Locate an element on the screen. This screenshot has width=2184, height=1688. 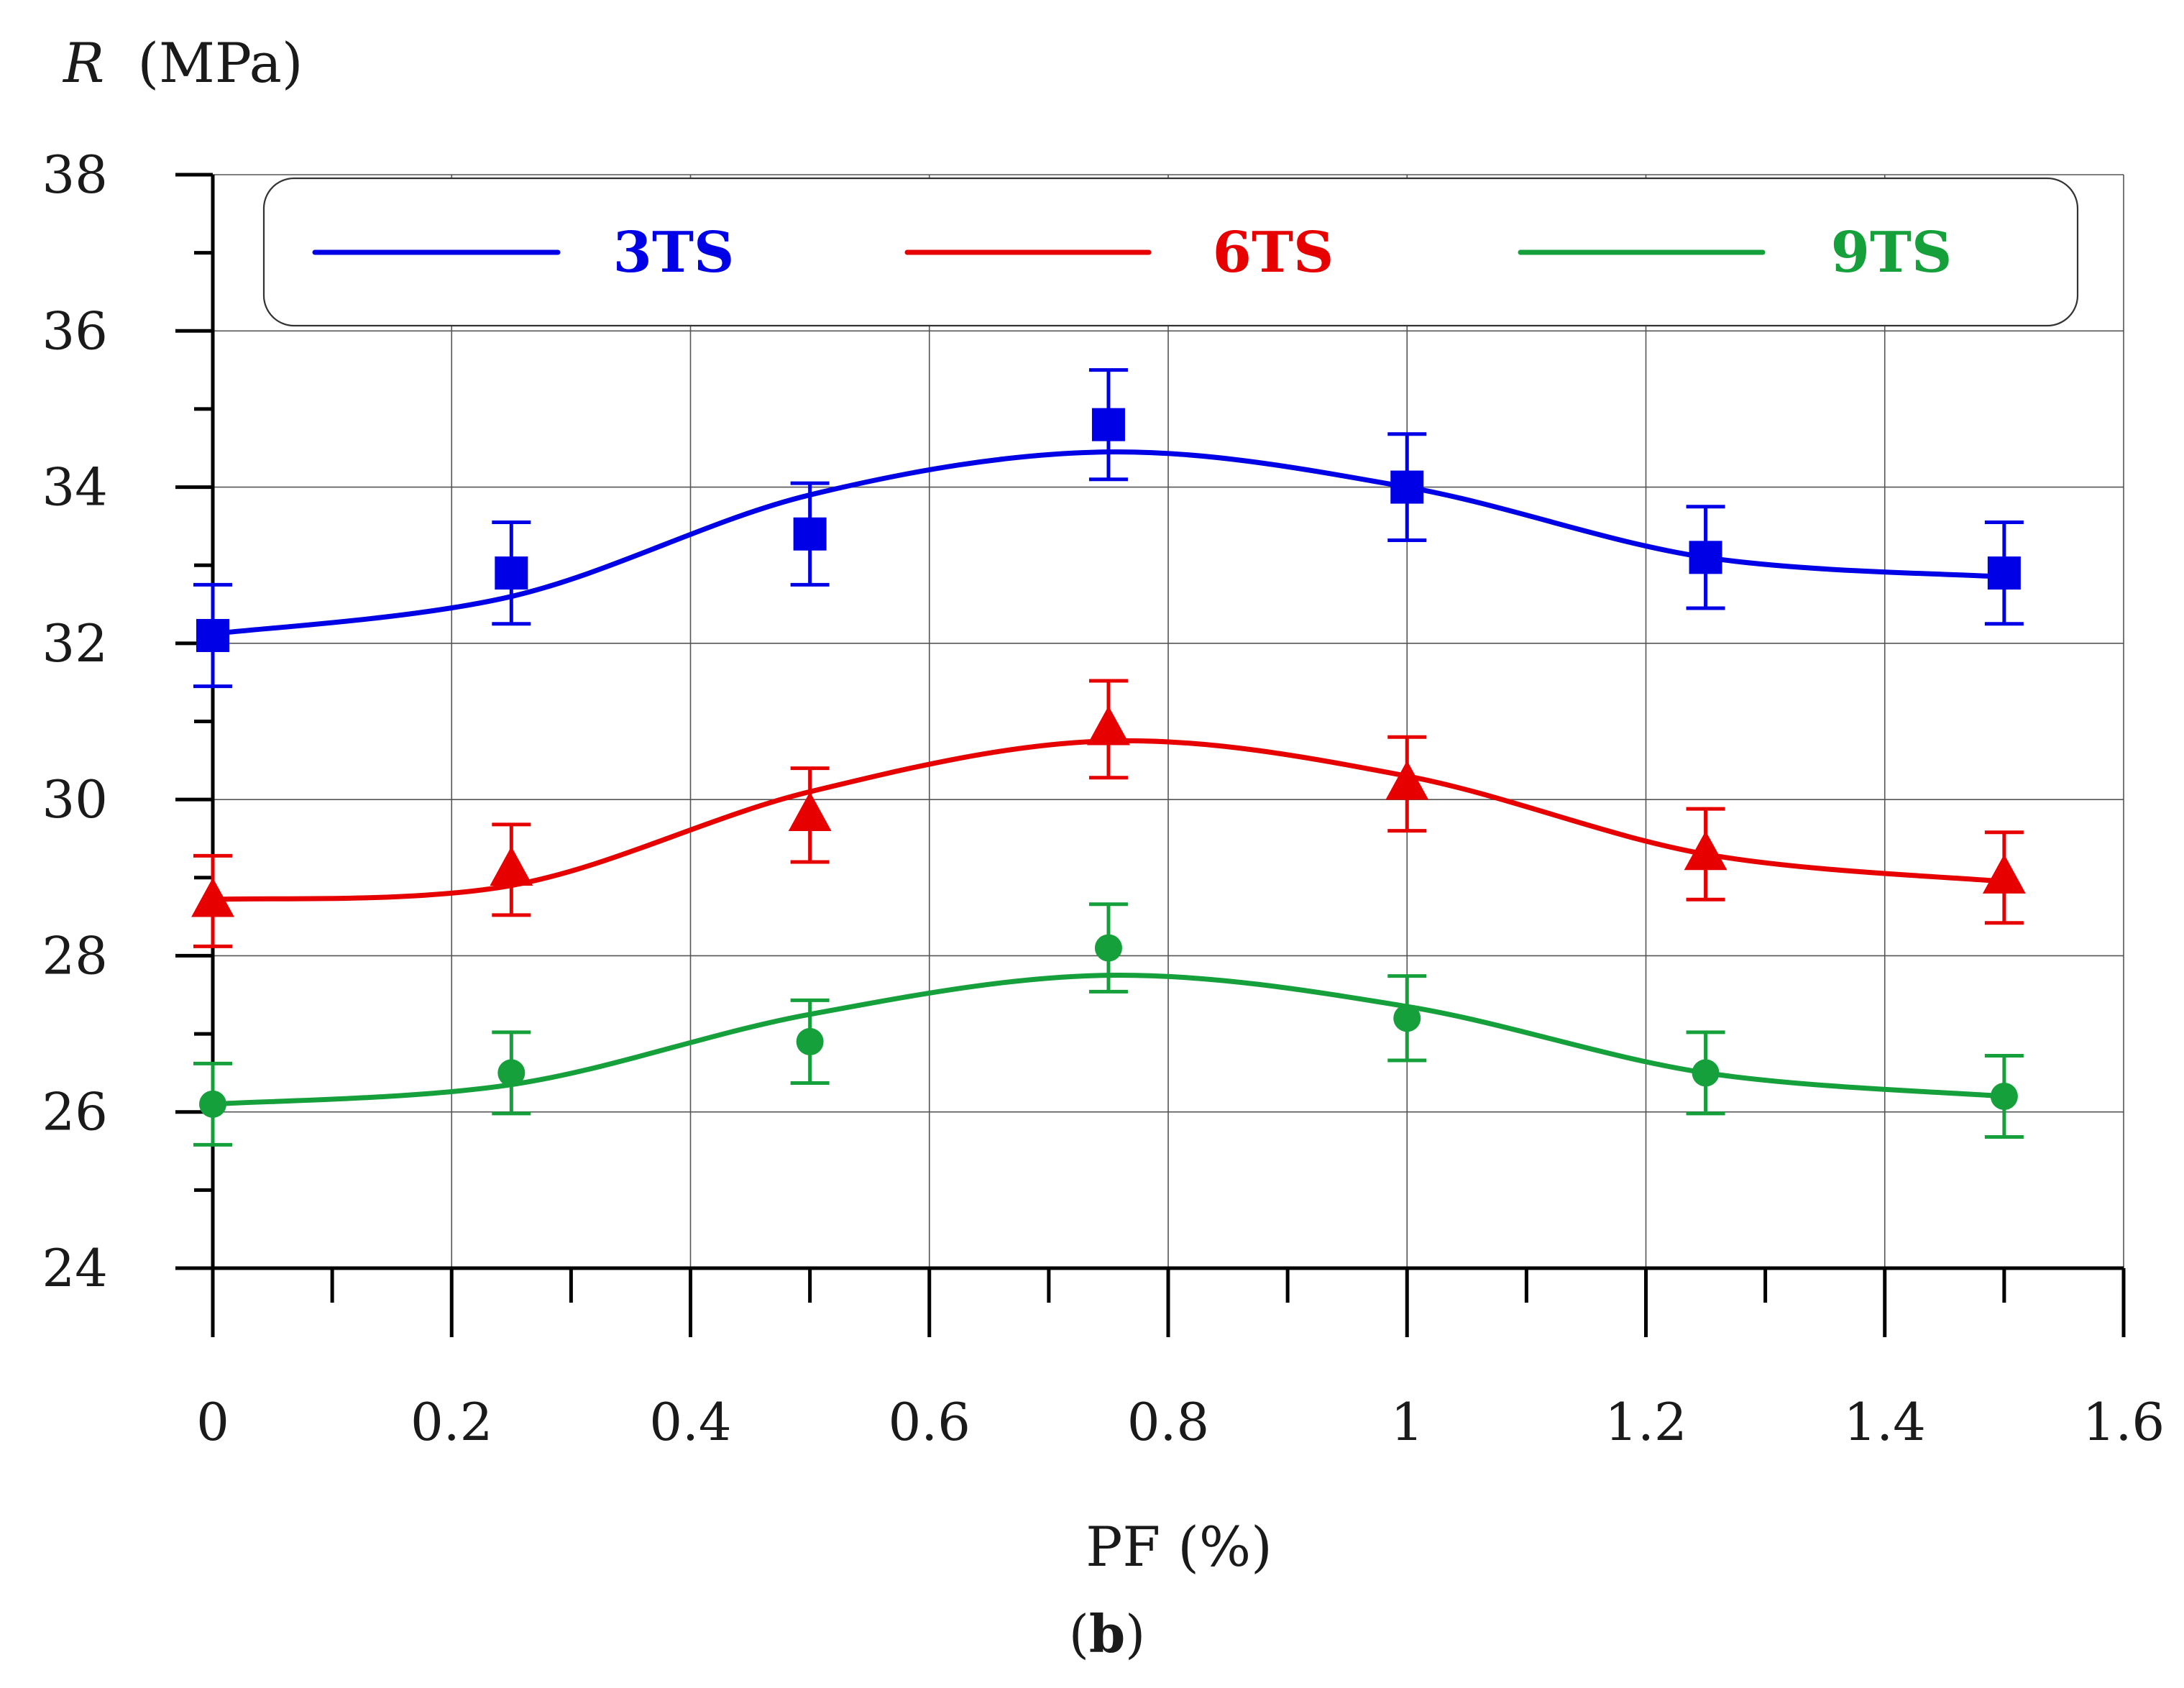
y-tick-label: 28 is located at coordinates (75, 955).